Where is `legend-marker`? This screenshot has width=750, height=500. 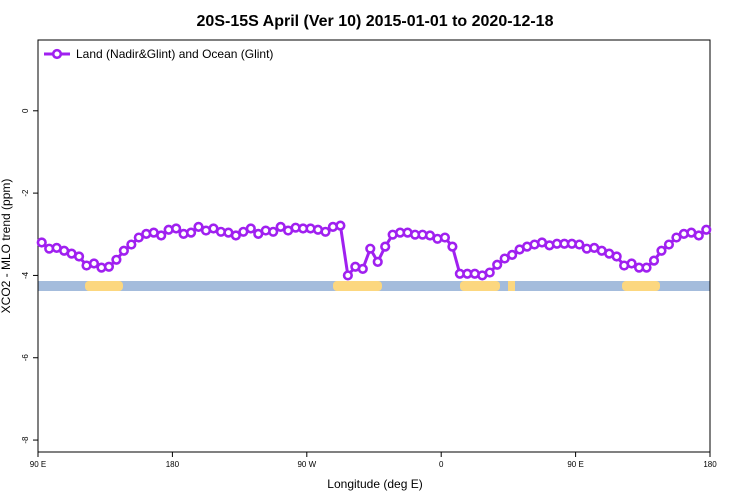 legend-marker is located at coordinates (57, 54).